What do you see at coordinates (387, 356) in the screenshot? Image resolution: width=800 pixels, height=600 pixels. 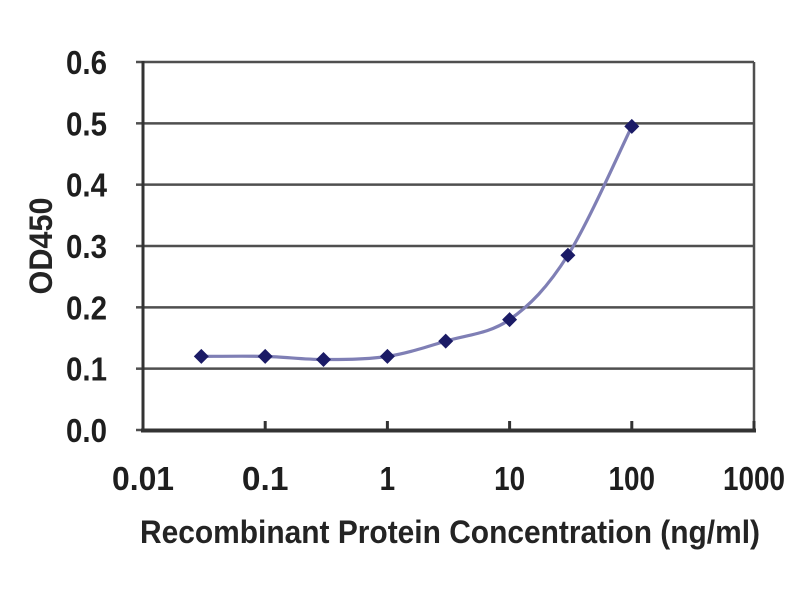 I see `data-point-marker-x1` at bounding box center [387, 356].